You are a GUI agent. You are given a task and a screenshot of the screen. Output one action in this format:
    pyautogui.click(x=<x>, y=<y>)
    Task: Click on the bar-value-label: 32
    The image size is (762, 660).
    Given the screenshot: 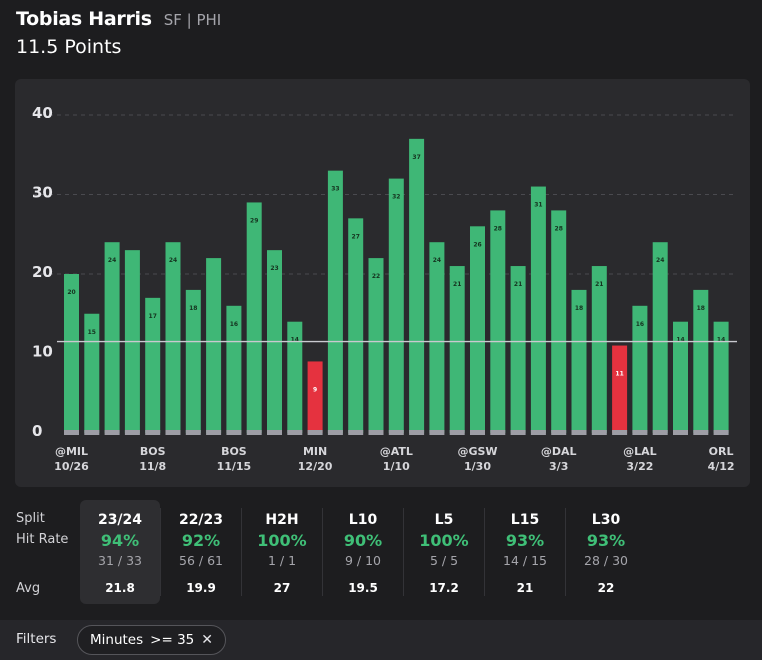 What is the action you would take?
    pyautogui.click(x=396, y=197)
    